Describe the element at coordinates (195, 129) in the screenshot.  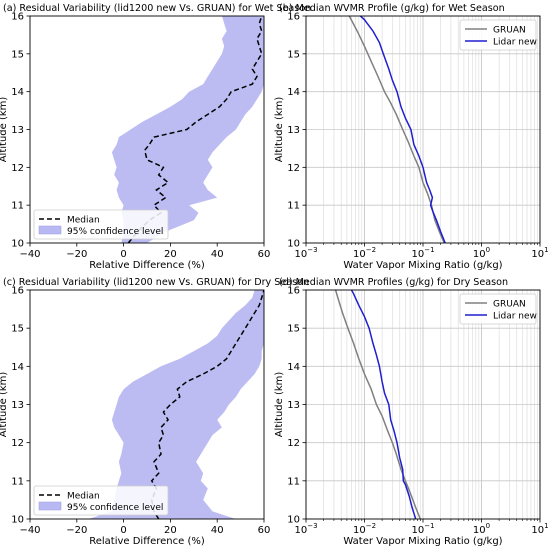
I see `series-line-median` at that location.